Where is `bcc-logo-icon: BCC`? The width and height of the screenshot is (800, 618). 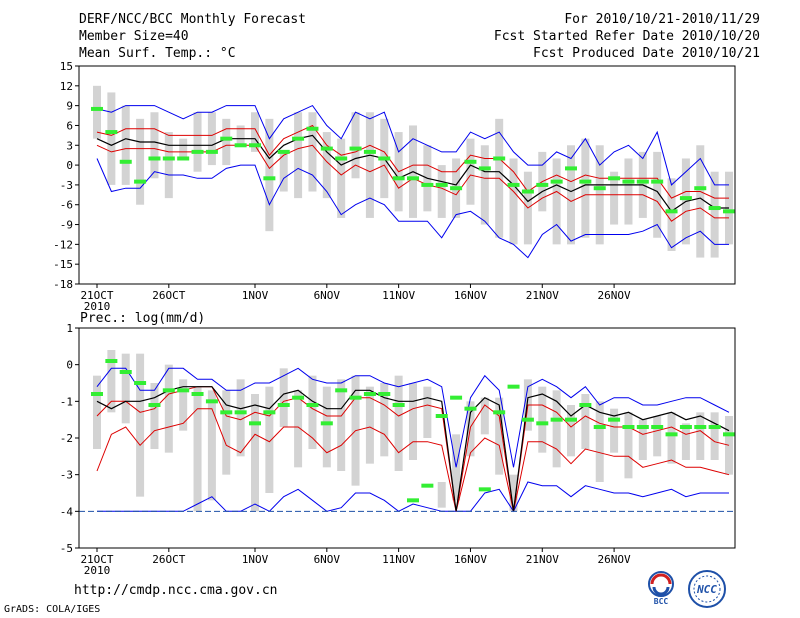 bcc-logo-icon: BCC is located at coordinates (661, 588).